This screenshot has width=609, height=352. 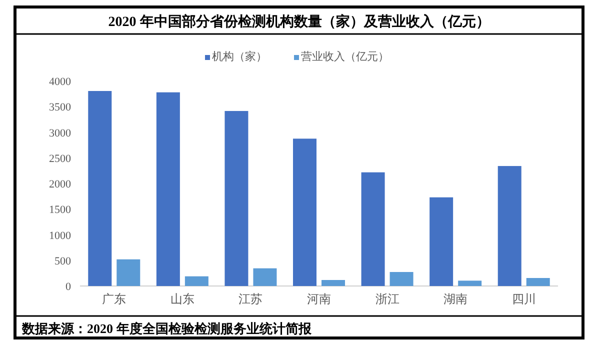 I want to click on x-tick-label: 广东, so click(x=114, y=299).